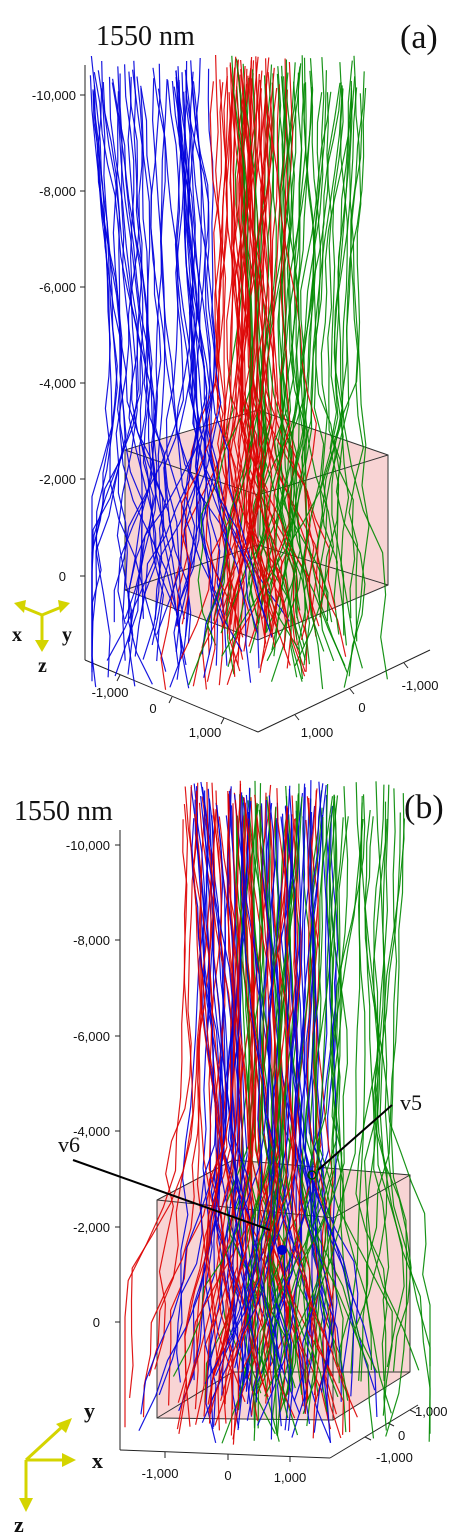 The image size is (474, 1536). I want to click on wavelength-label-a: 1550 nm, so click(145, 36).